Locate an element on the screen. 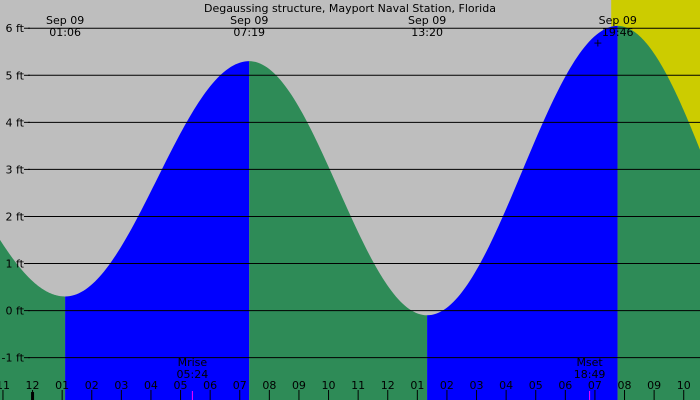  moon-event-time: 18:49 is located at coordinates (590, 374).